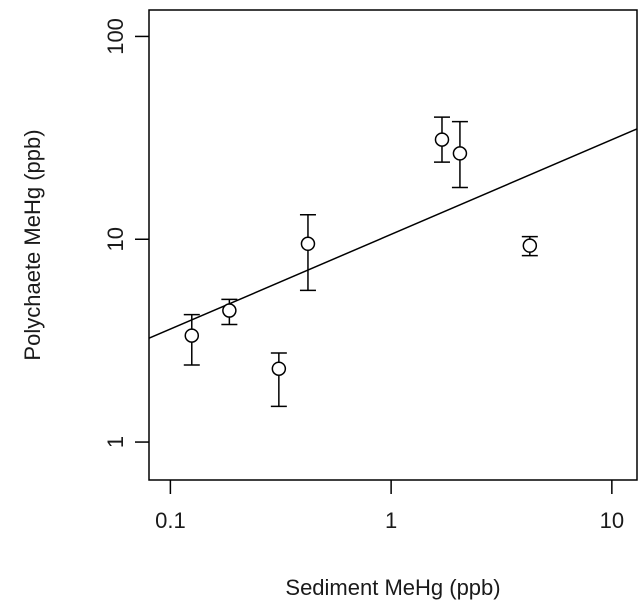 This screenshot has height=607, width=640. I want to click on y-tick-label: 10, so click(115, 239).